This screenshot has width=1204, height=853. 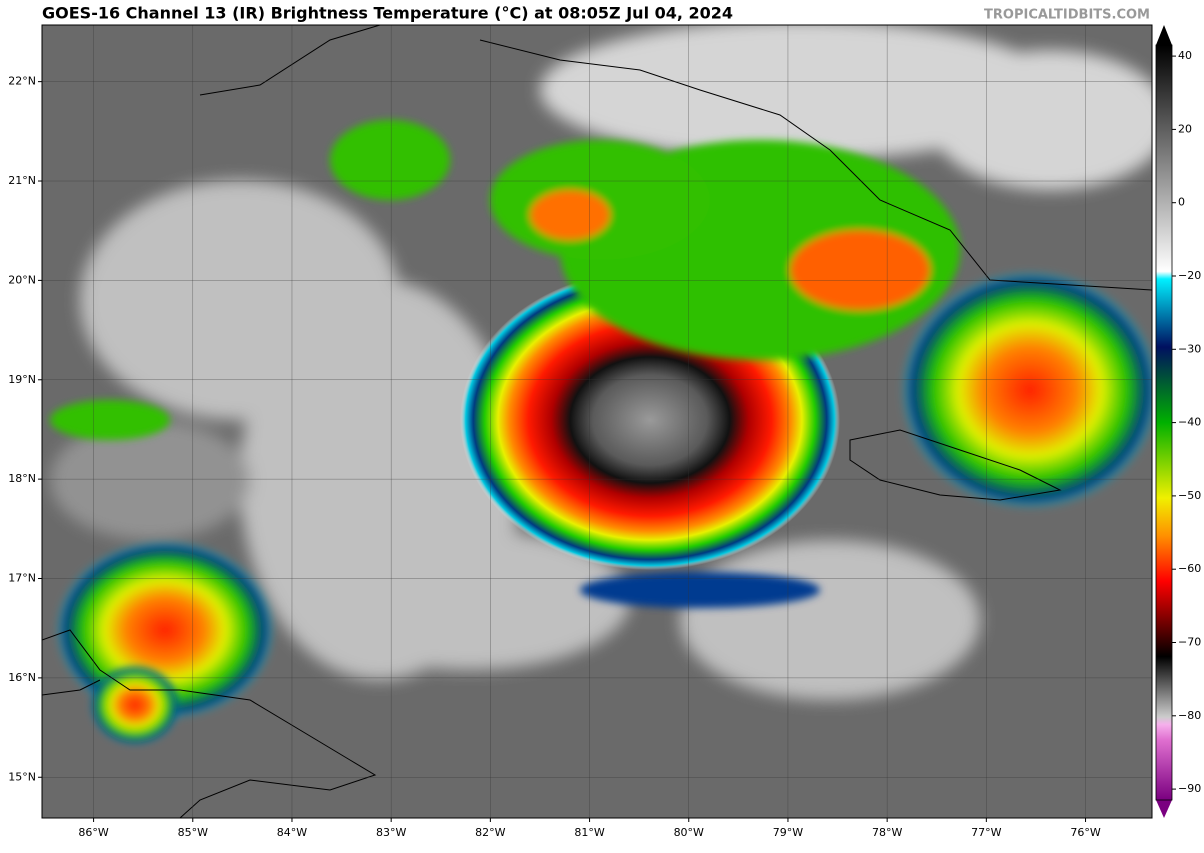 I want to click on lon-label: 77°W, so click(x=986, y=832).